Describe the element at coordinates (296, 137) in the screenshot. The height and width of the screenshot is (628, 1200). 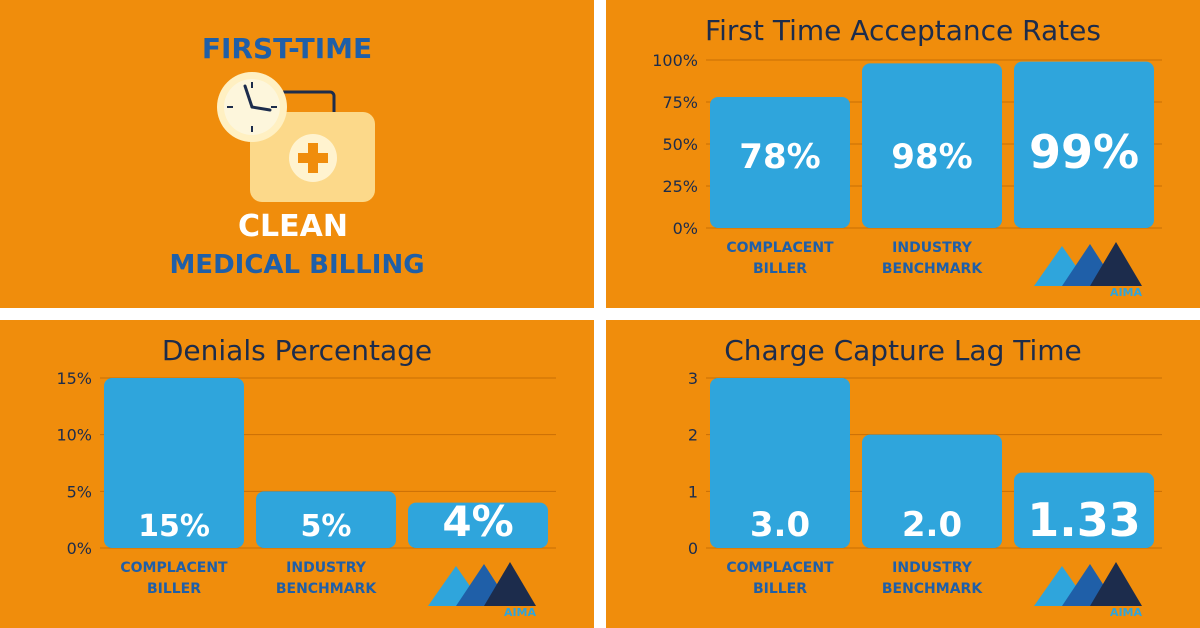
I see `clock-and-medical-kit-icon` at that location.